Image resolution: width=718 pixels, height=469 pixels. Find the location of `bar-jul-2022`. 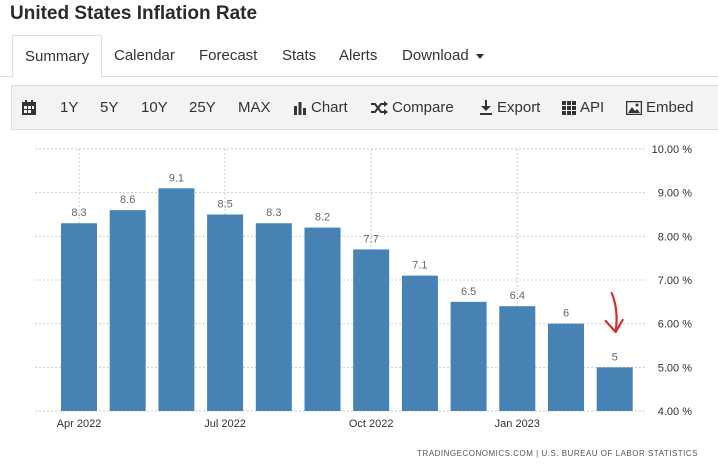

bar-jul-2022 is located at coordinates (225, 313).